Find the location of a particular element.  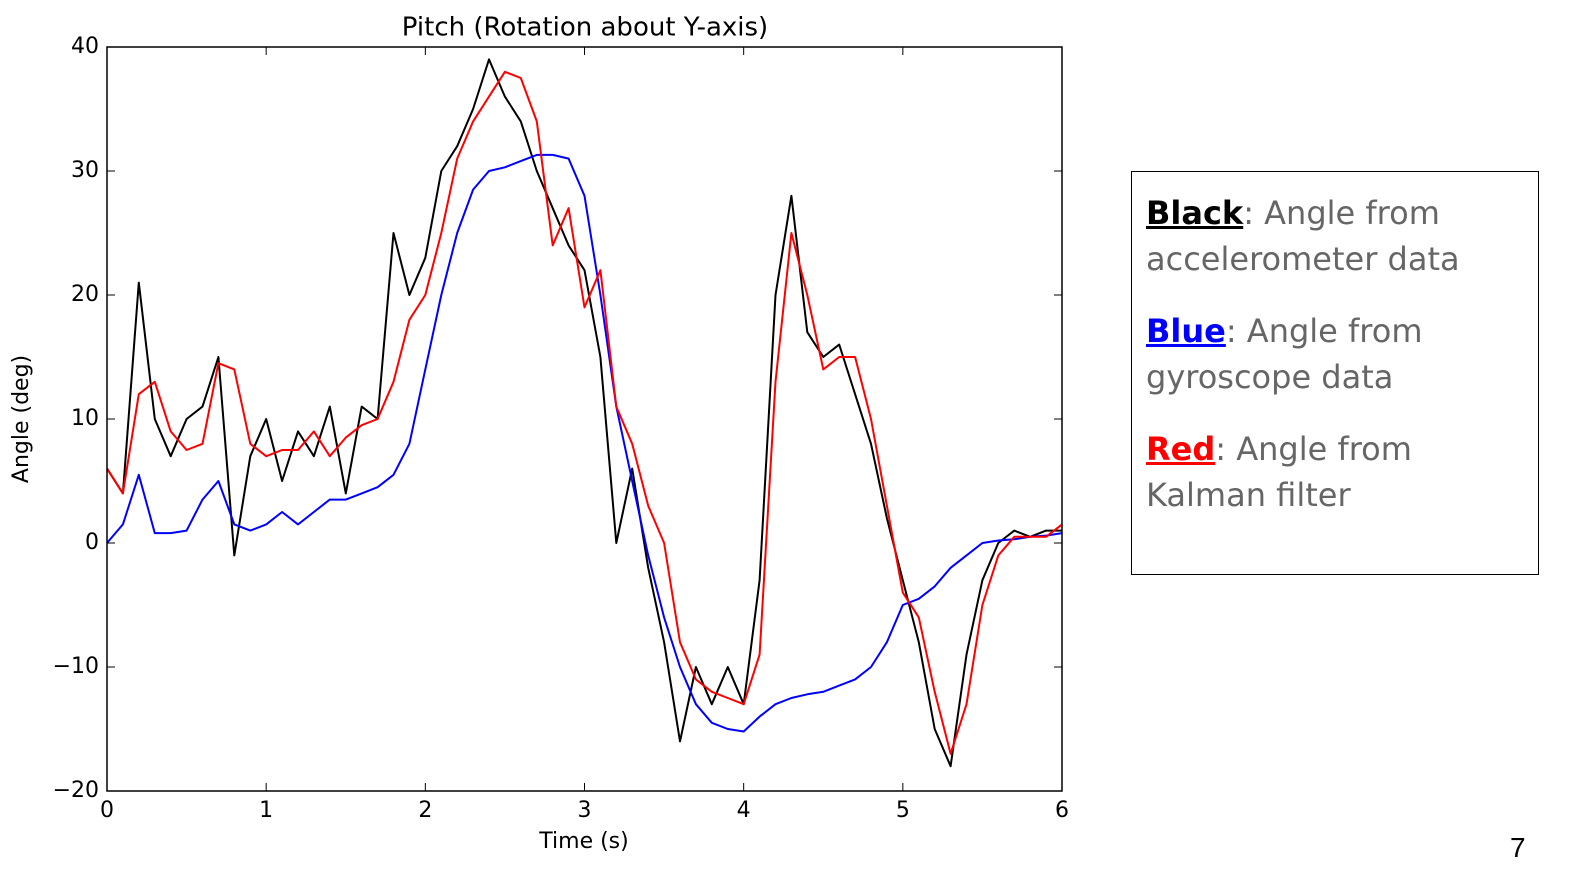

legend-color-name: Blue is located at coordinates (1186, 331).